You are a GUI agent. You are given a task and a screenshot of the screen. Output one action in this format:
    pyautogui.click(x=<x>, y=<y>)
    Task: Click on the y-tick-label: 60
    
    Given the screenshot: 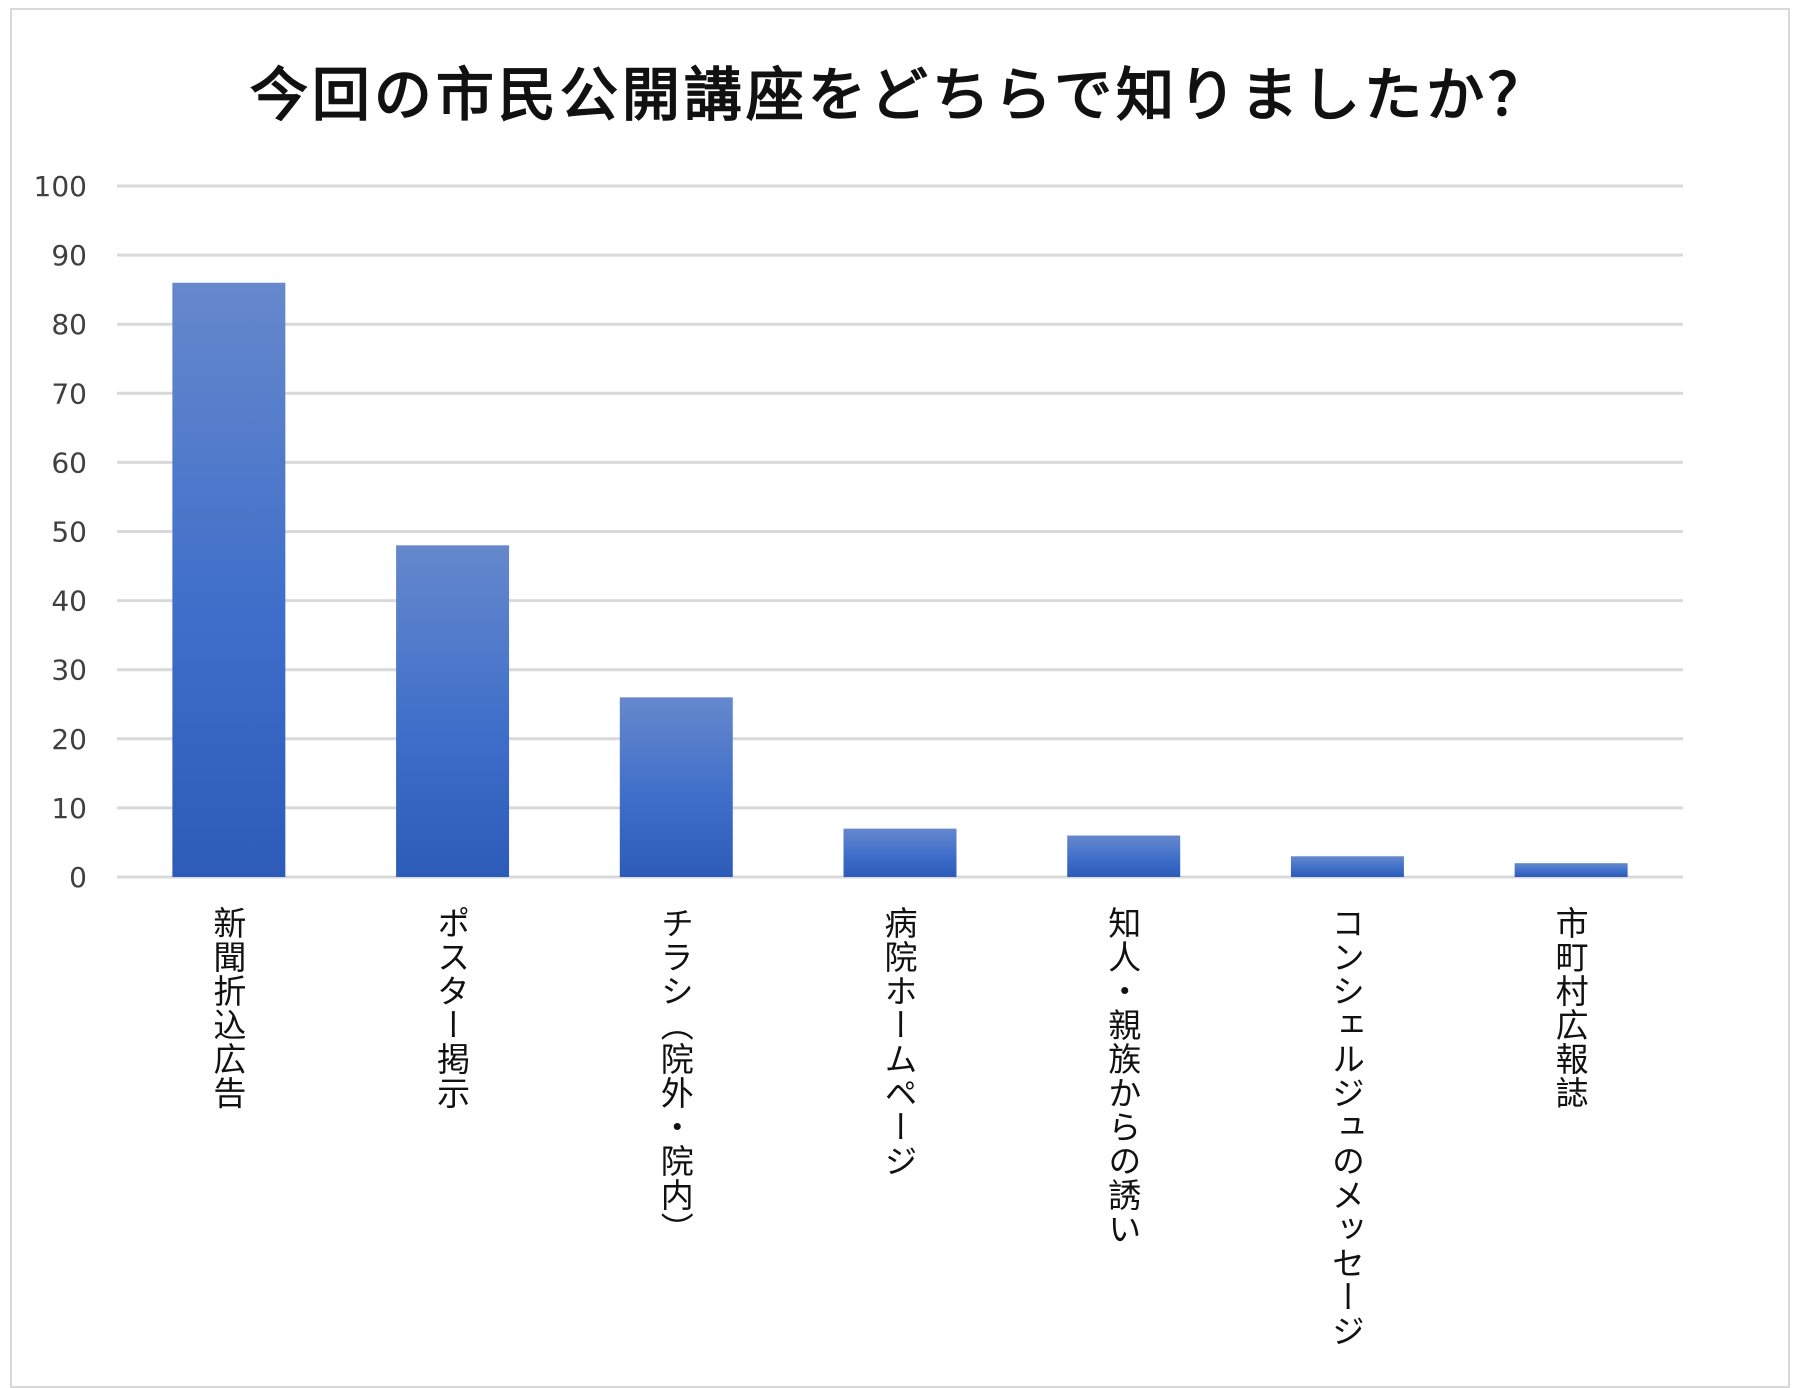 What is the action you would take?
    pyautogui.click(x=69, y=462)
    